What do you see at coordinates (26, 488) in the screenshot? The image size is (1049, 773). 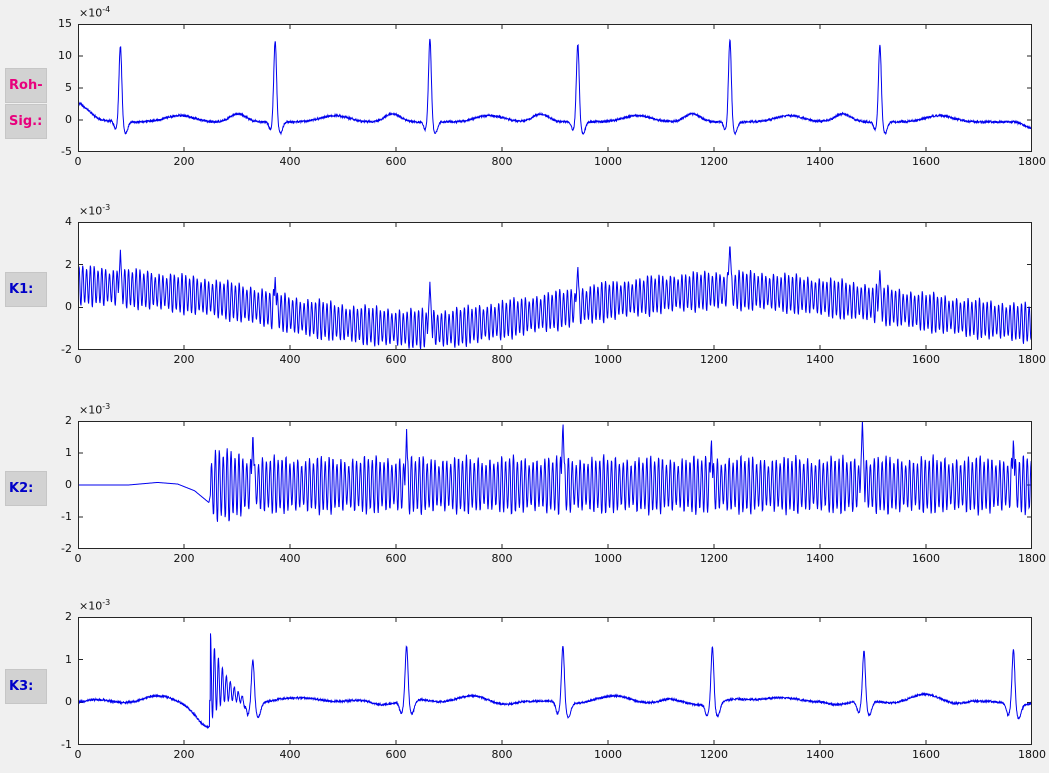 I see `row-label-k2: K2:` at bounding box center [26, 488].